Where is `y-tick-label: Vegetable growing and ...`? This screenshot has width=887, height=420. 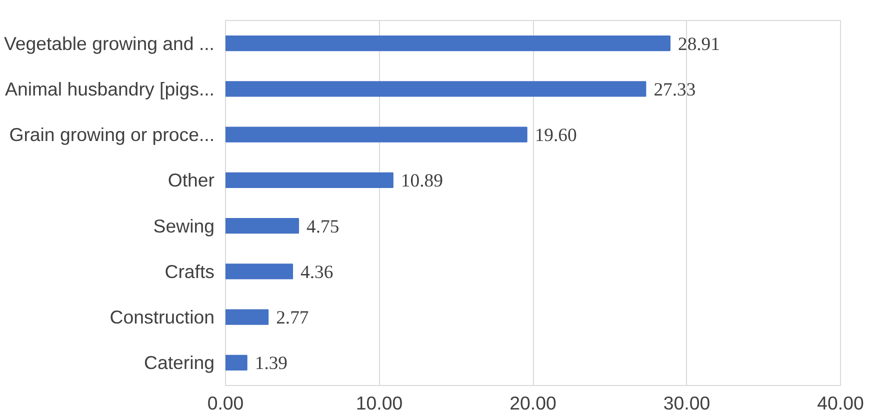 y-tick-label: Vegetable growing and ... is located at coordinates (109, 43).